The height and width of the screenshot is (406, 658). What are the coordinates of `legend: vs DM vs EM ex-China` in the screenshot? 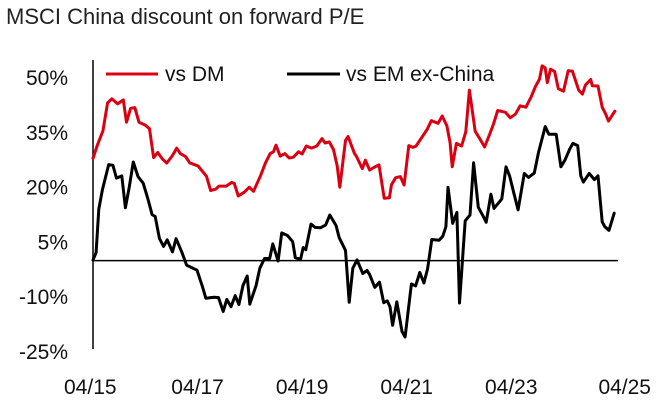 It's located at (300, 74).